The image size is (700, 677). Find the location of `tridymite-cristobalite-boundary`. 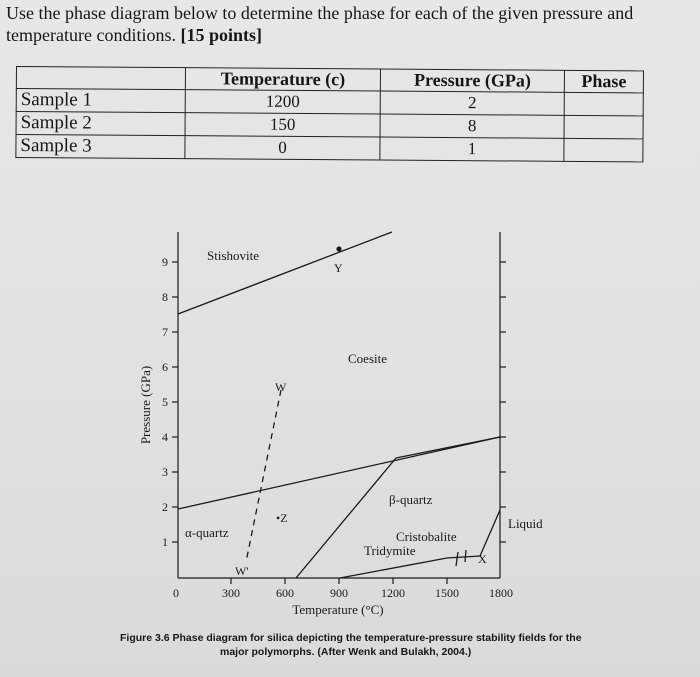

tridymite-cristobalite-boundary is located at coordinates (463, 557).